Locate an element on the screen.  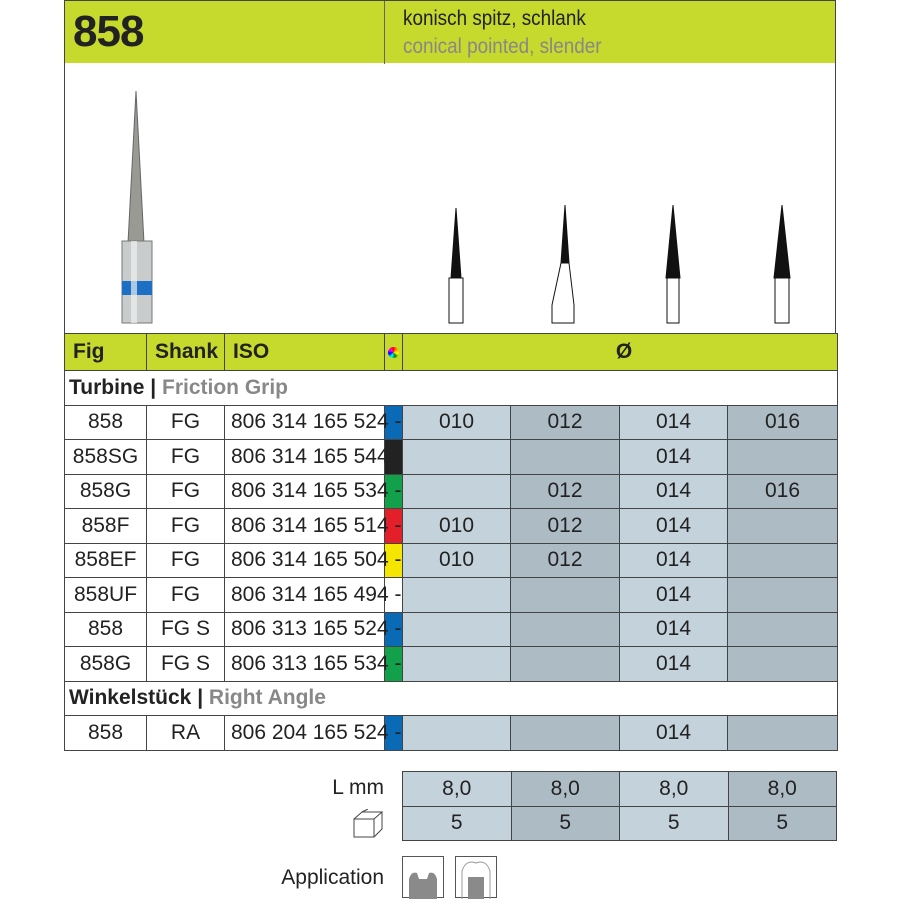
iso-cell: 806 314 165 514 - is located at coordinates (312, 526).